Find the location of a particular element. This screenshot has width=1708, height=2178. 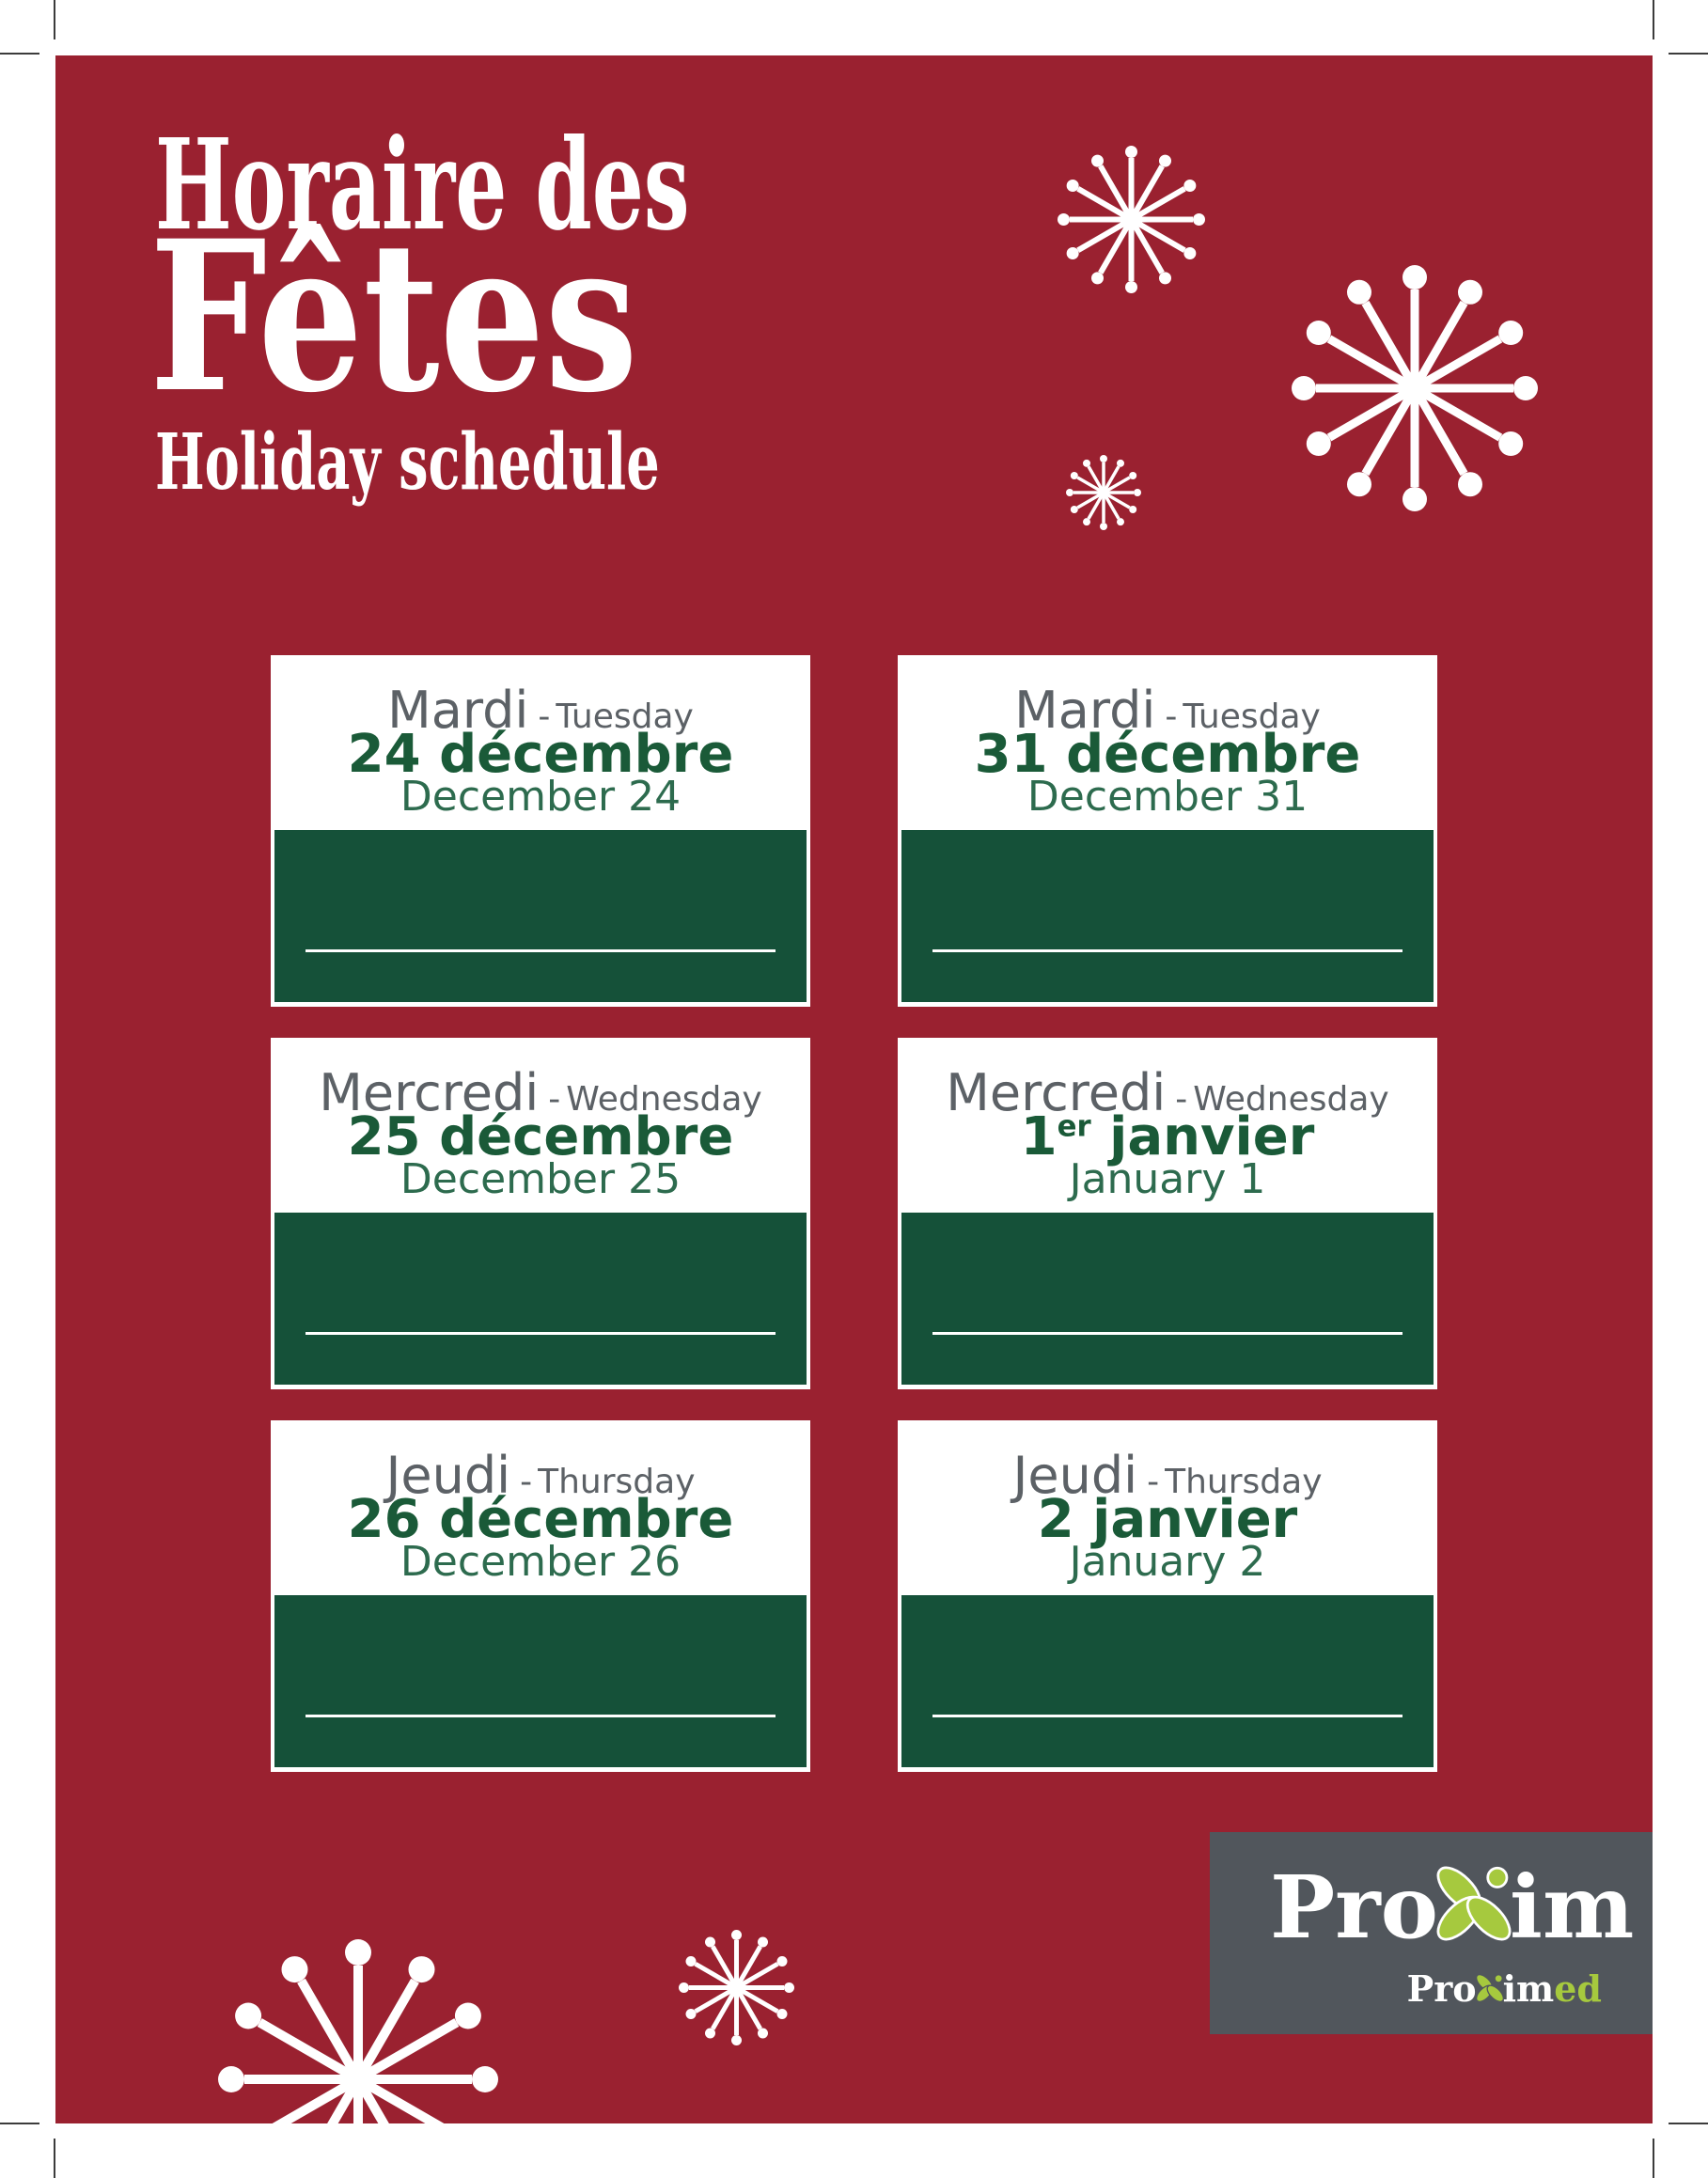

crop-mark-bottom-right-horizontal is located at coordinates (1688, 2123).